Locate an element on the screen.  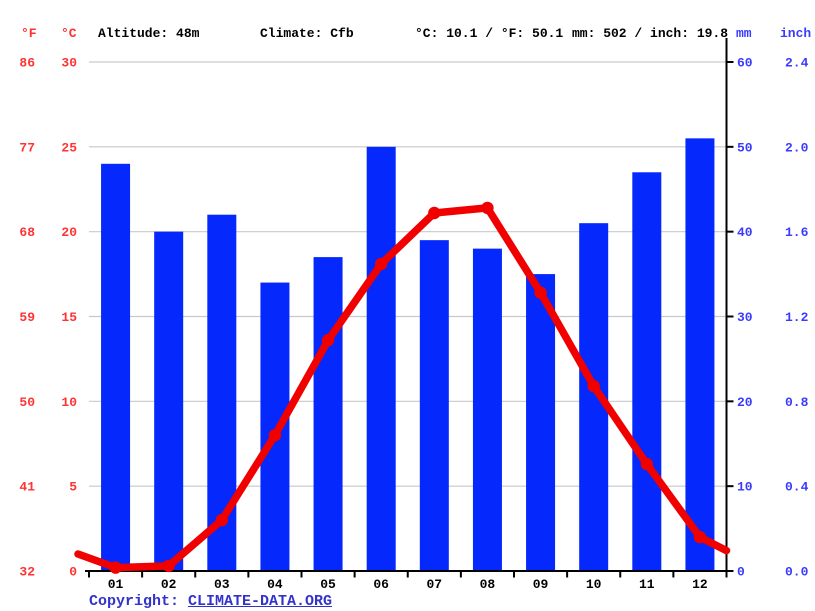
celsius-tick-label: 15 is located at coordinates (69, 317).